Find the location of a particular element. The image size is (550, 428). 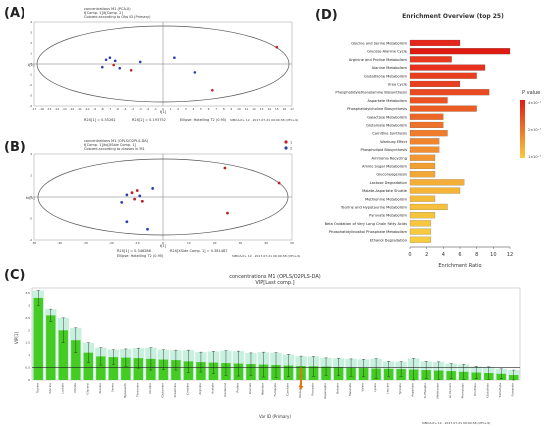

plot-a-xtick-label: -17 is located at coordinates (34, 109).